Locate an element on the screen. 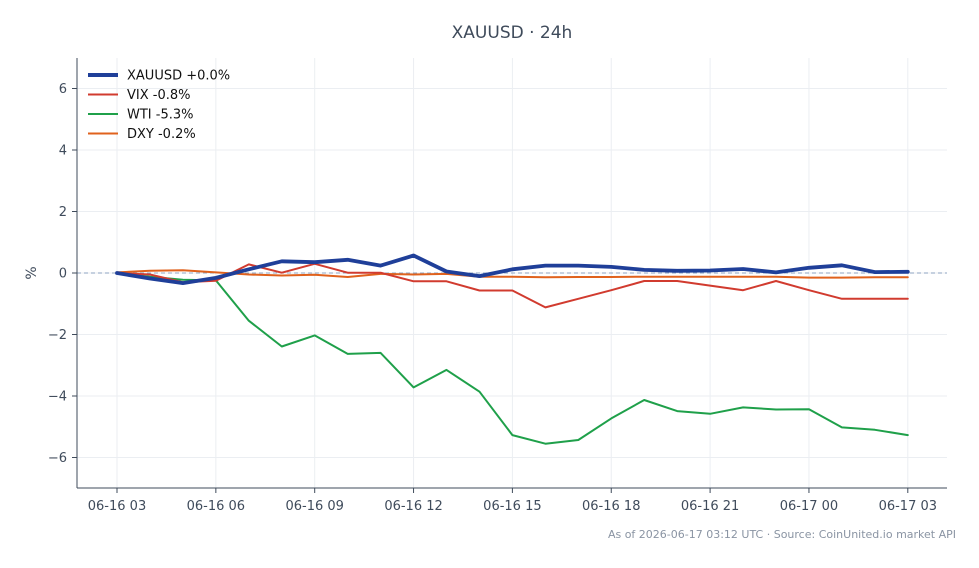 The height and width of the screenshot is (568, 979). x-tick-label: 06-16 09 is located at coordinates (314, 506).